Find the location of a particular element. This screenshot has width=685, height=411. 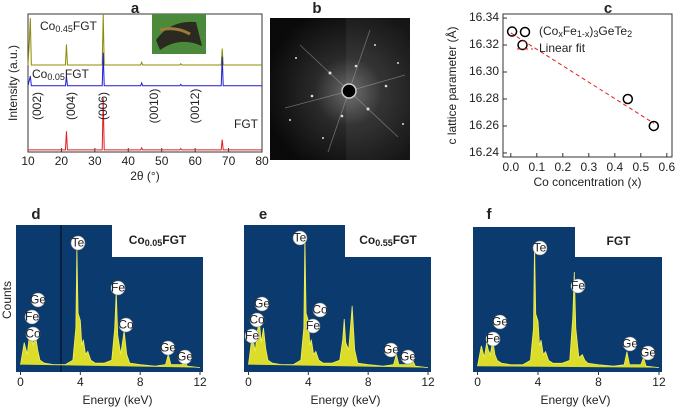

y-tick-label: 16.32 is located at coordinates (484, 44).